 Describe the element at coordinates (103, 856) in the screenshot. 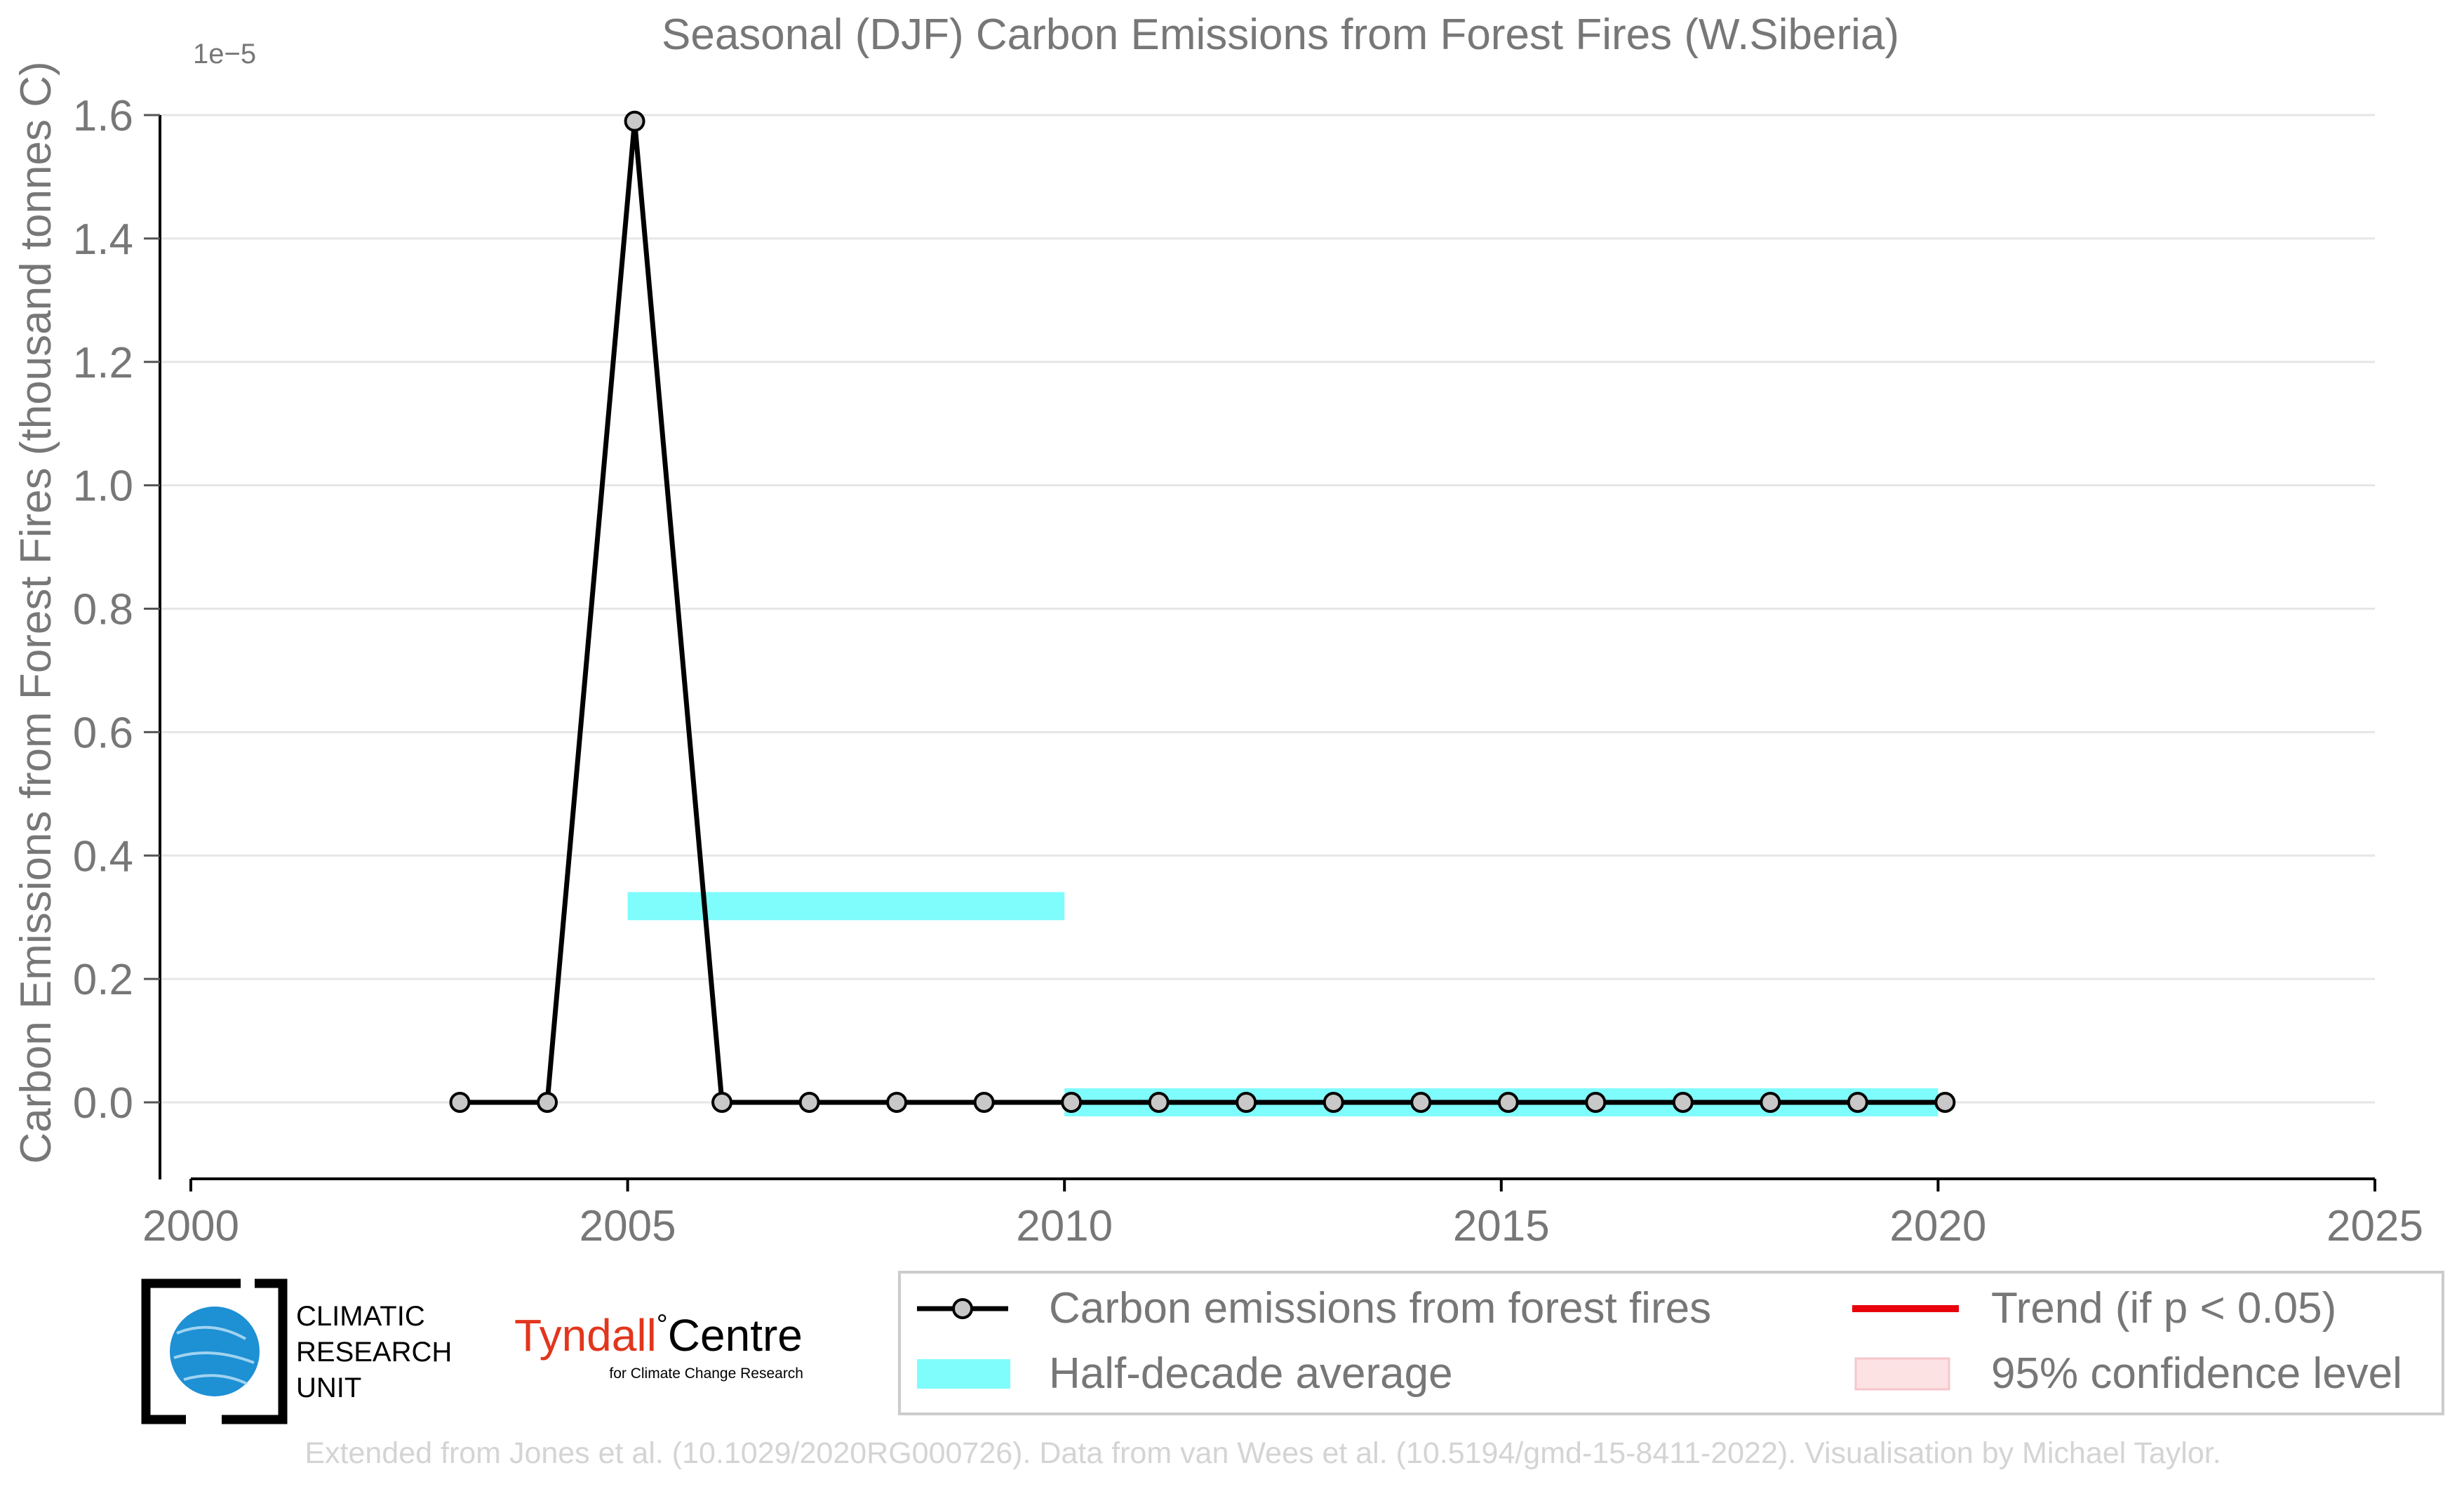

I see `y-tick-label: 0.4` at that location.